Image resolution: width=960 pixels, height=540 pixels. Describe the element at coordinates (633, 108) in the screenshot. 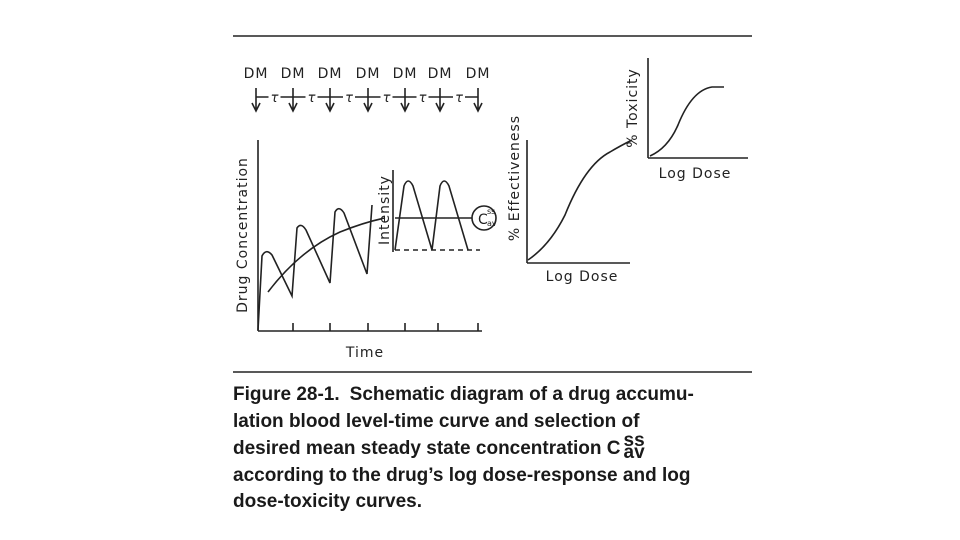

I see `y-label: % Toxicity` at that location.